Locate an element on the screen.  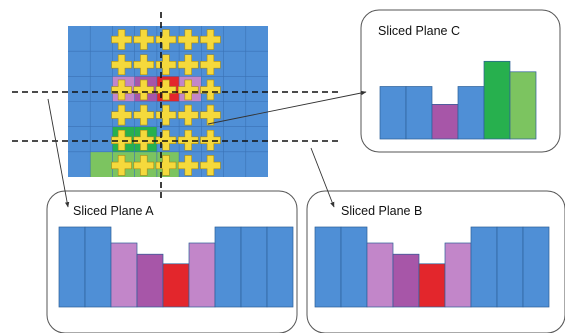
connector-arrow-a is located at coordinates (58, 153).